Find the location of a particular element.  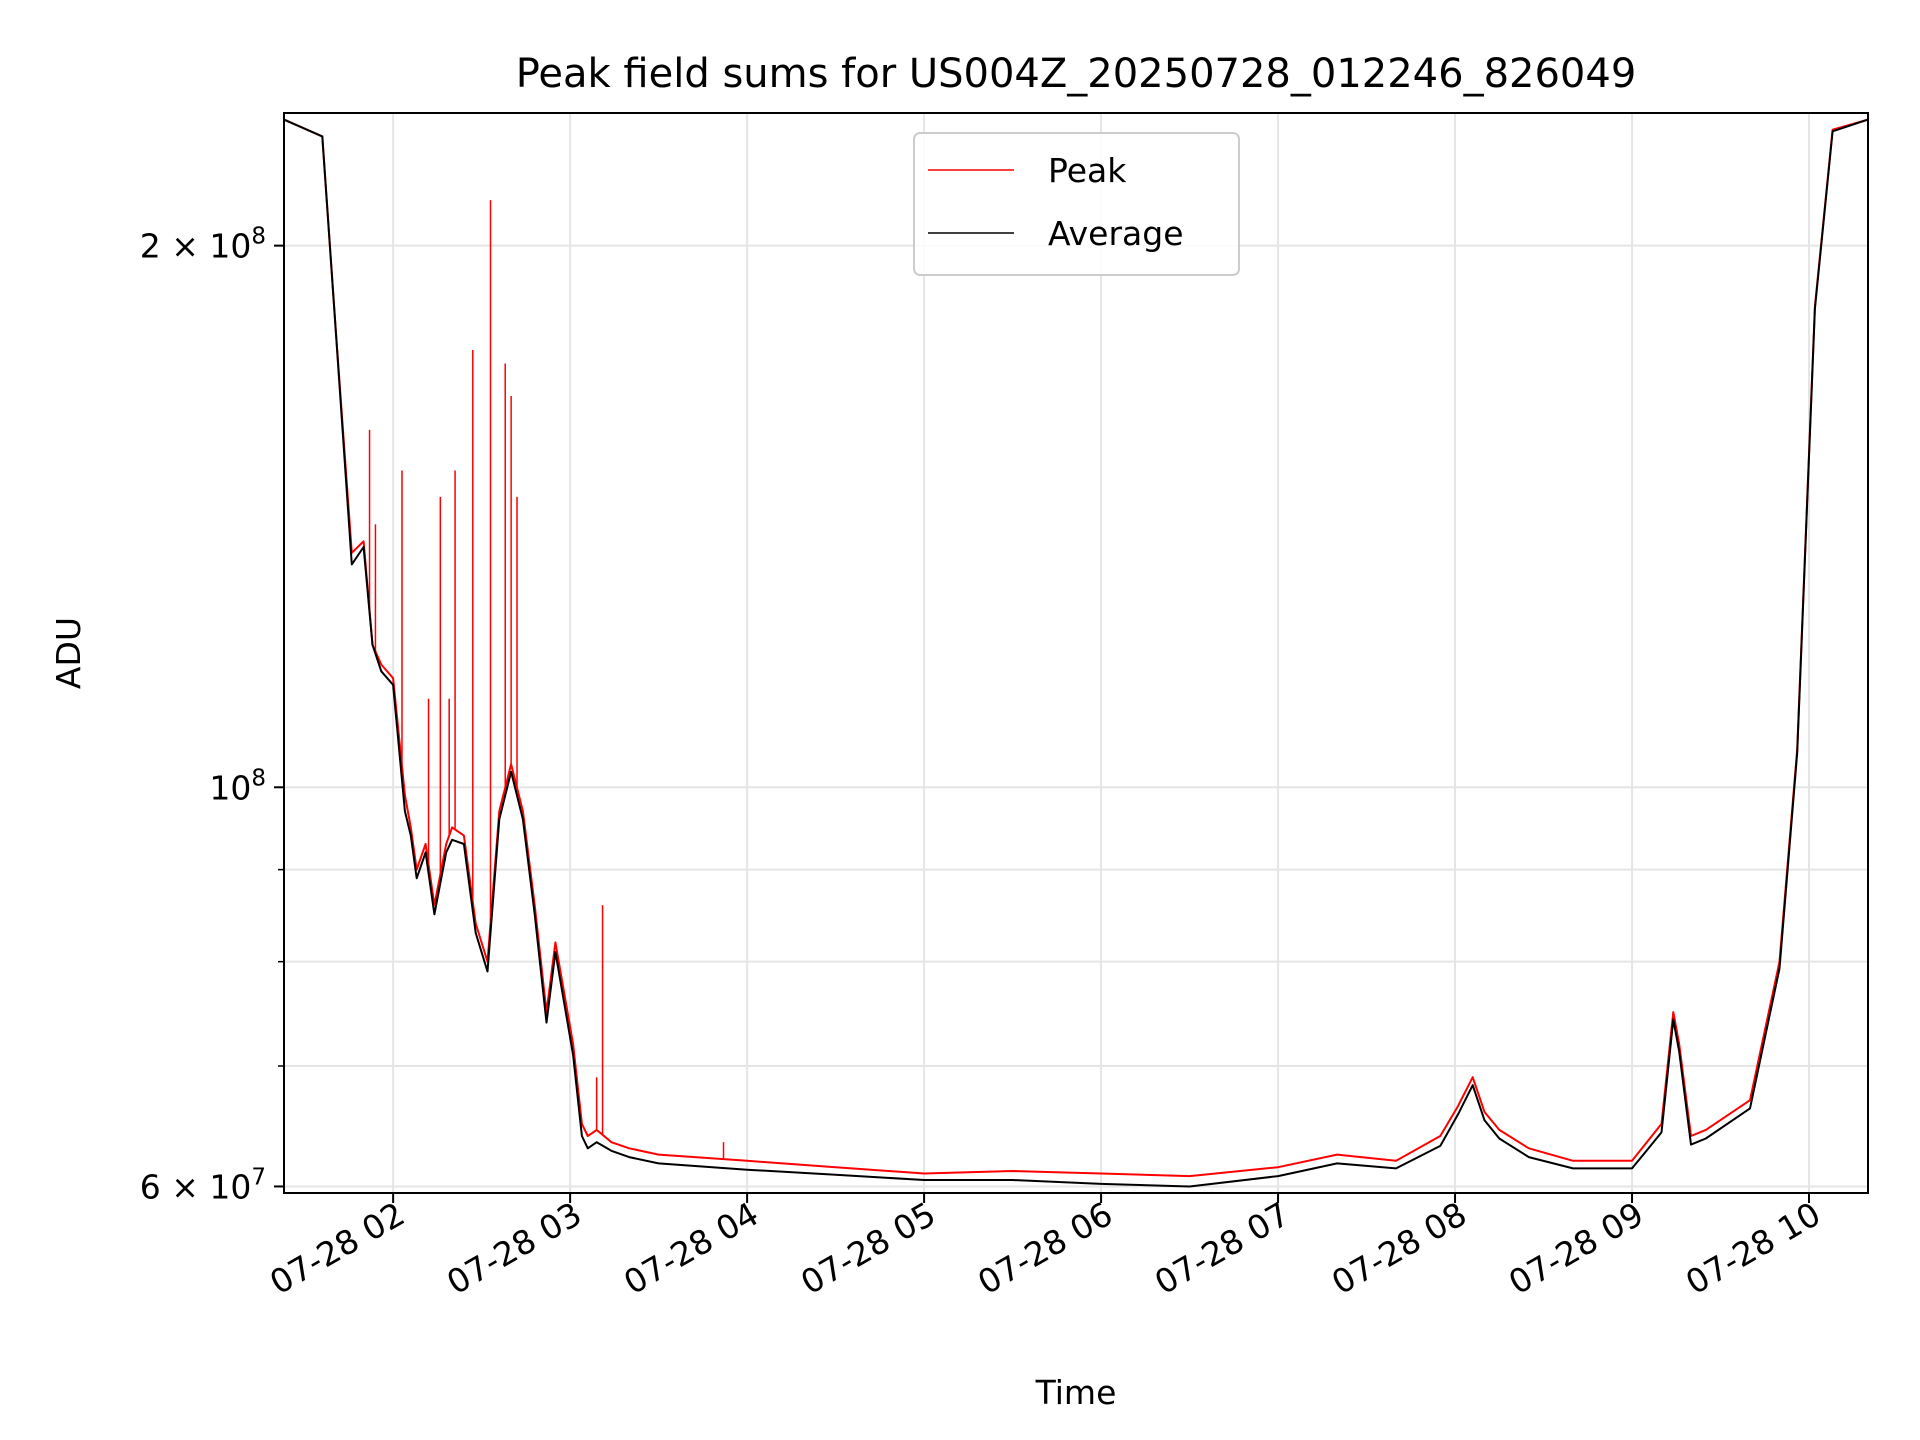

legend-box is located at coordinates (1076, 204).